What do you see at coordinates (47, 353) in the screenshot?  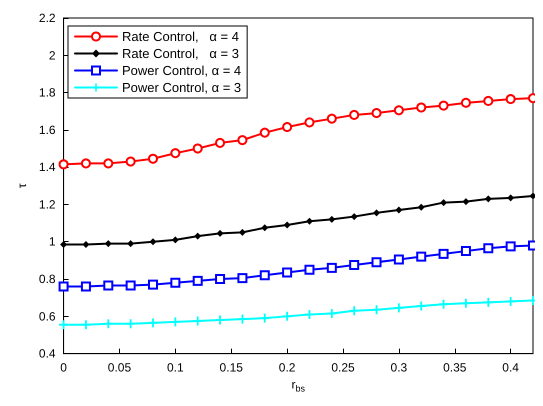 I see `y-tick-label: 0.4` at bounding box center [47, 353].